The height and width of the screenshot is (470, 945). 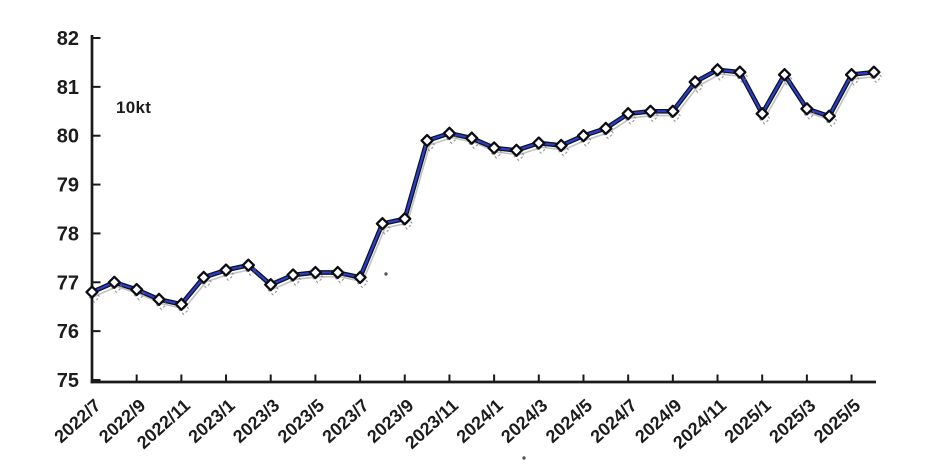 What do you see at coordinates (68, 186) in the screenshot?
I see `y-tick-label: 79` at bounding box center [68, 186].